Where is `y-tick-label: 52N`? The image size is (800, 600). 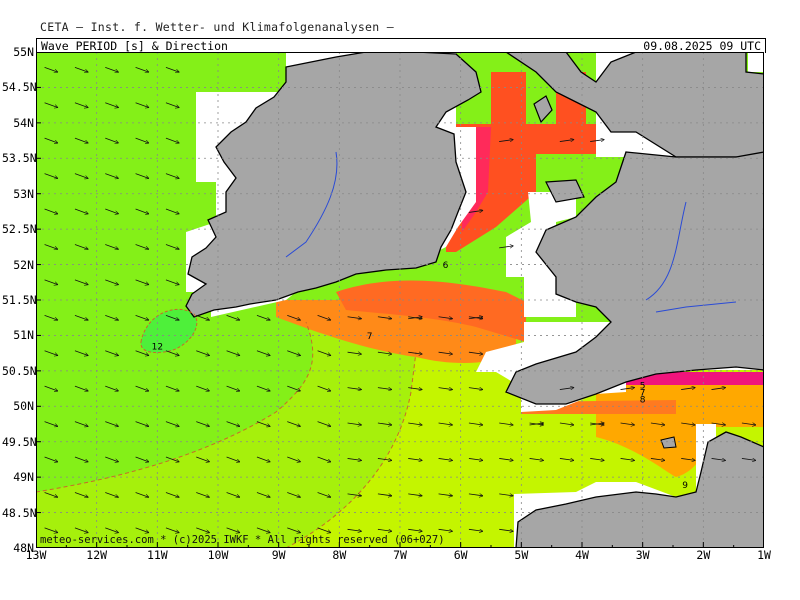
y-tick-label: 52N is located at coordinates (23, 264).